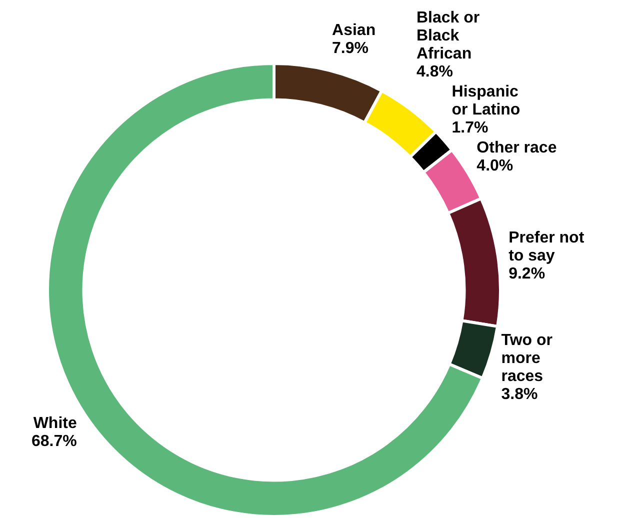 The height and width of the screenshot is (518, 625). What do you see at coordinates (495, 165) in the screenshot?
I see `data-label: 4.0%` at bounding box center [495, 165].